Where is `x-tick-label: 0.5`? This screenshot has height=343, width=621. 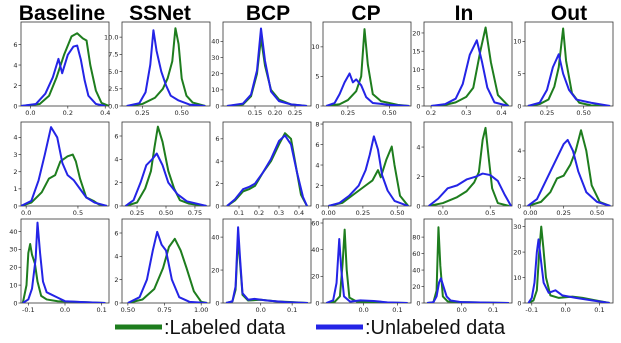 x-tick-label: 0.5 is located at coordinates (78, 213).